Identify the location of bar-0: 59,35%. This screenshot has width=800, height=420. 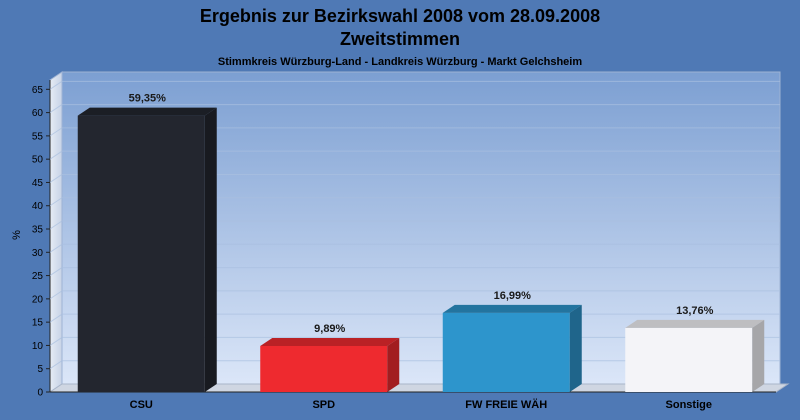
(147, 243).